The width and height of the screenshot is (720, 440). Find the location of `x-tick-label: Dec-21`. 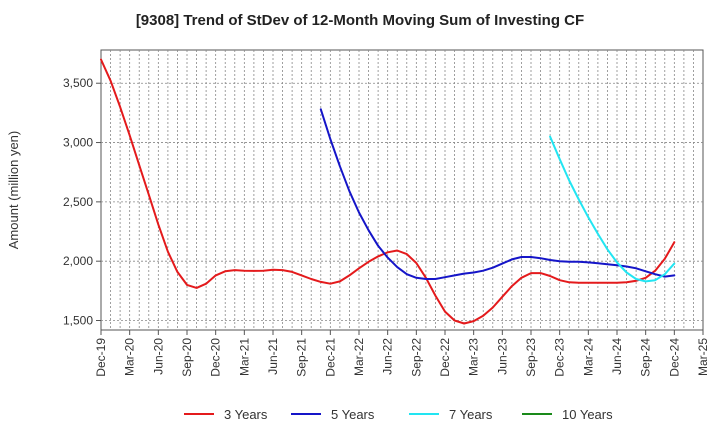

x-tick-label: Dec-21 is located at coordinates (330, 357).